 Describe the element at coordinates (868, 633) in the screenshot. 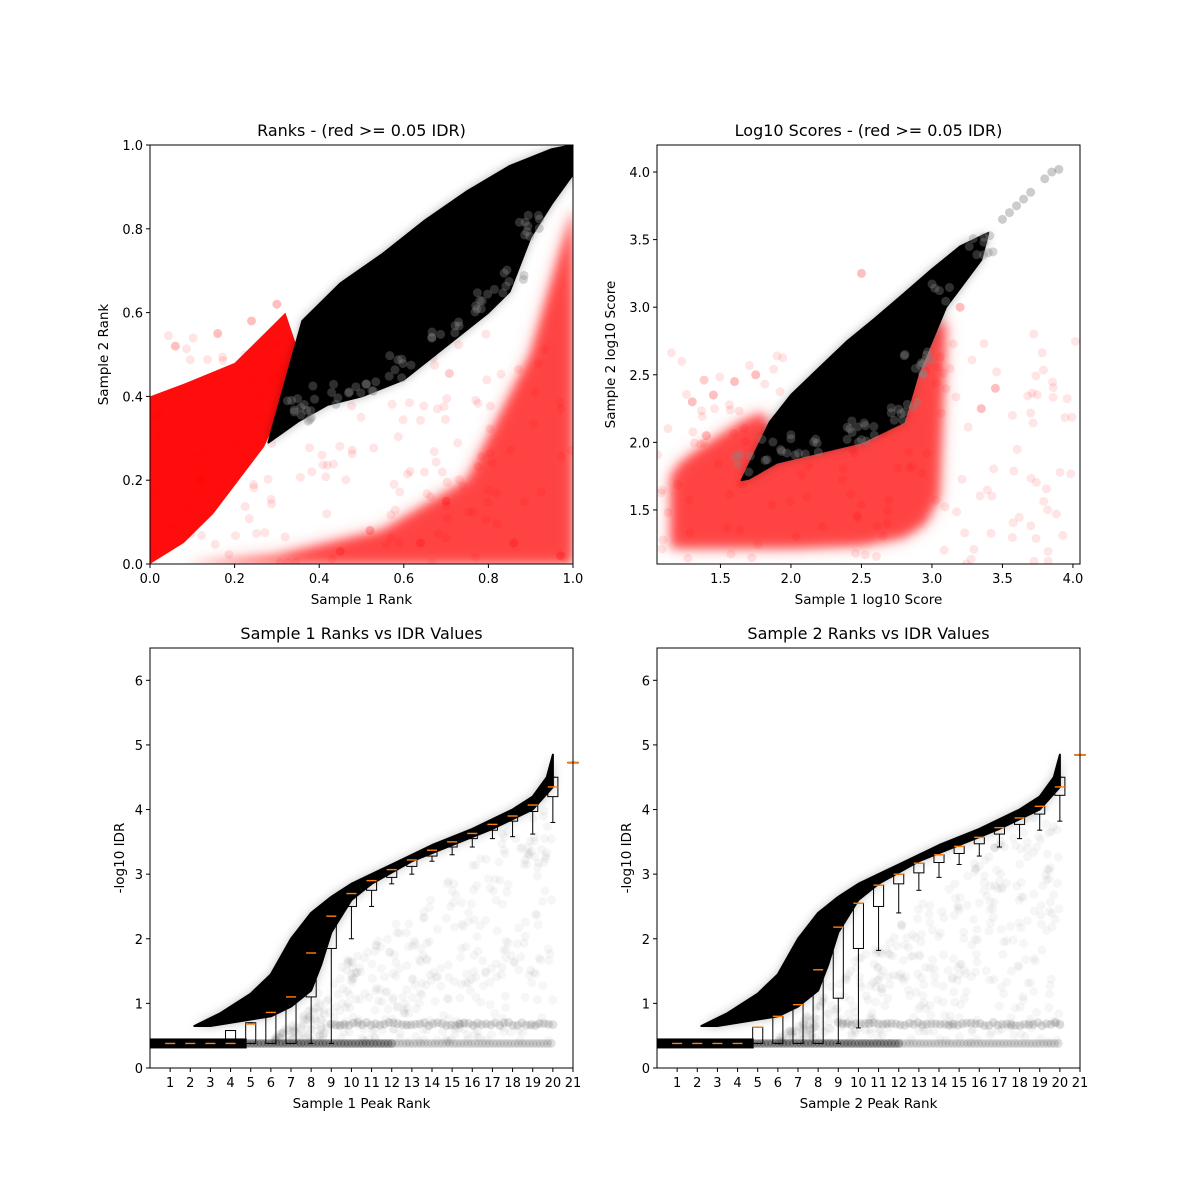

I see `chart-title: Sample 2 Ranks vs IDR Values` at that location.